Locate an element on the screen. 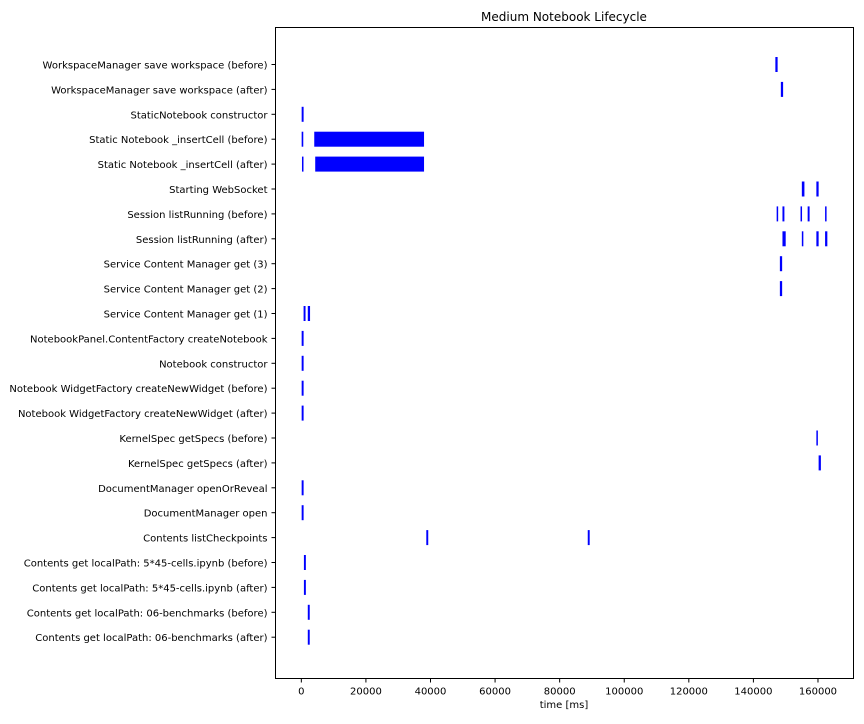 This screenshot has height=724, width=864. y-tick-label: Service Content Manager get (2) is located at coordinates (186, 290).